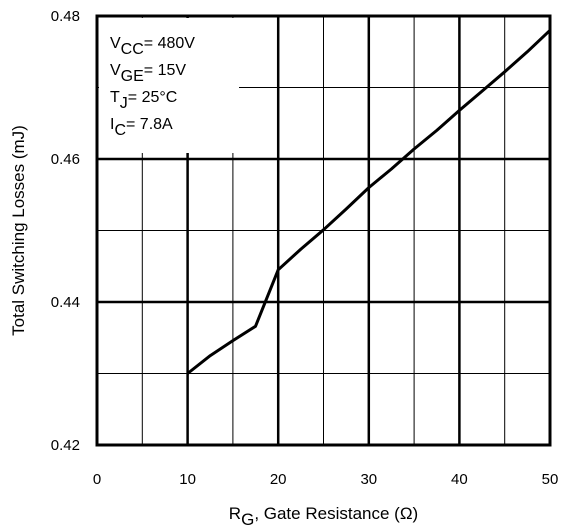  What do you see at coordinates (368, 479) in the screenshot?
I see `x-tick-label: 30` at bounding box center [368, 479].